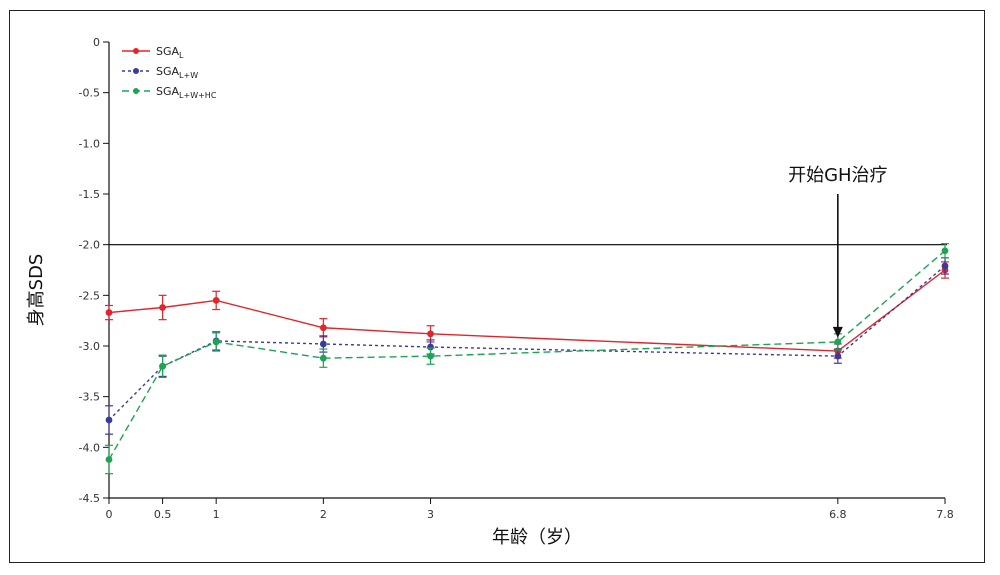  What do you see at coordinates (89, 143) in the screenshot?
I see `y-tick-label: -1.0` at bounding box center [89, 143].